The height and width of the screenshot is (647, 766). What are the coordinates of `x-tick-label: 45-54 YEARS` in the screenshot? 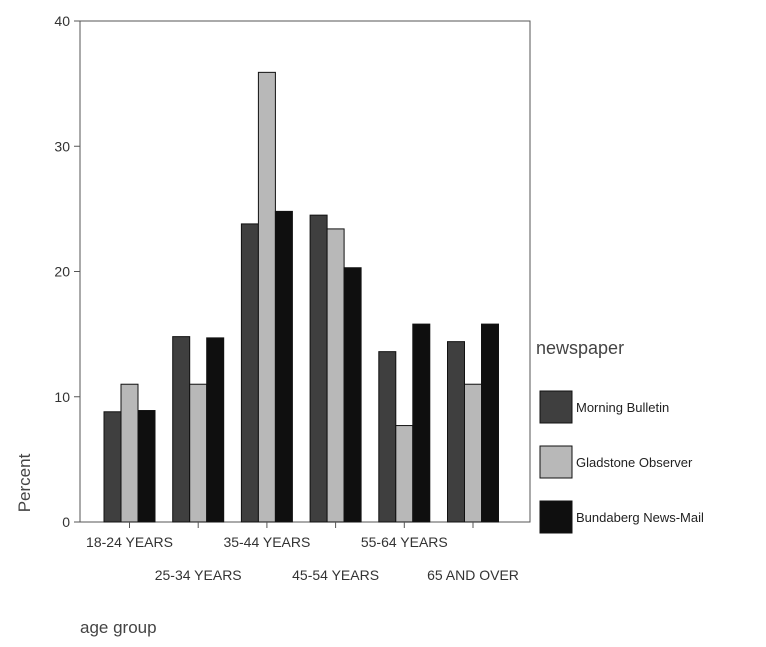 It's located at (335, 575).